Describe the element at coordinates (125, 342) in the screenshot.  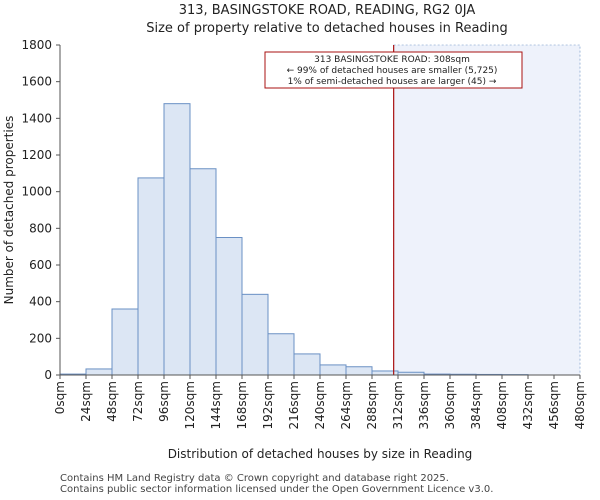
I see `bar-48sqm` at that location.